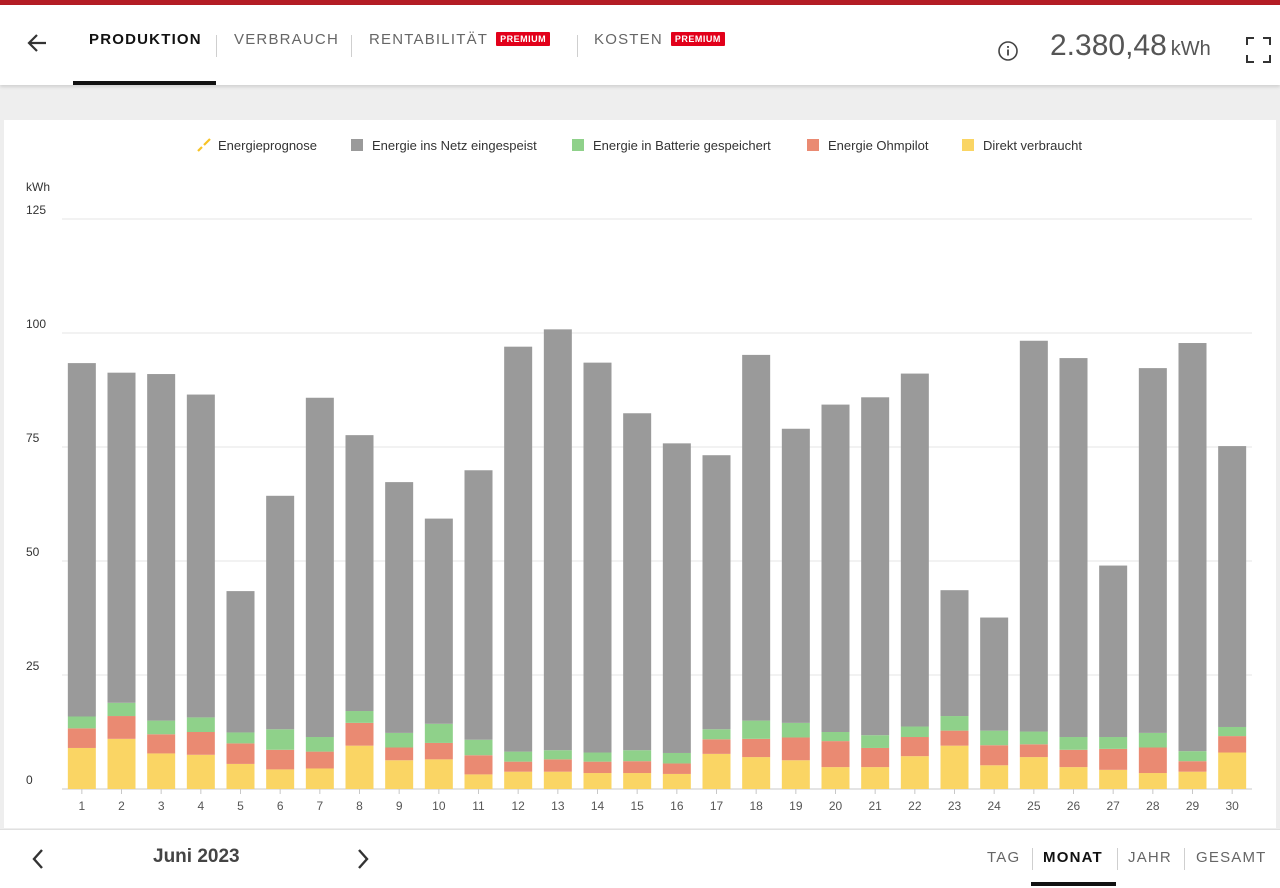 The image size is (1280, 888). Describe the element at coordinates (1074, 806) in the screenshot. I see `x-tick-label: 26` at that location.